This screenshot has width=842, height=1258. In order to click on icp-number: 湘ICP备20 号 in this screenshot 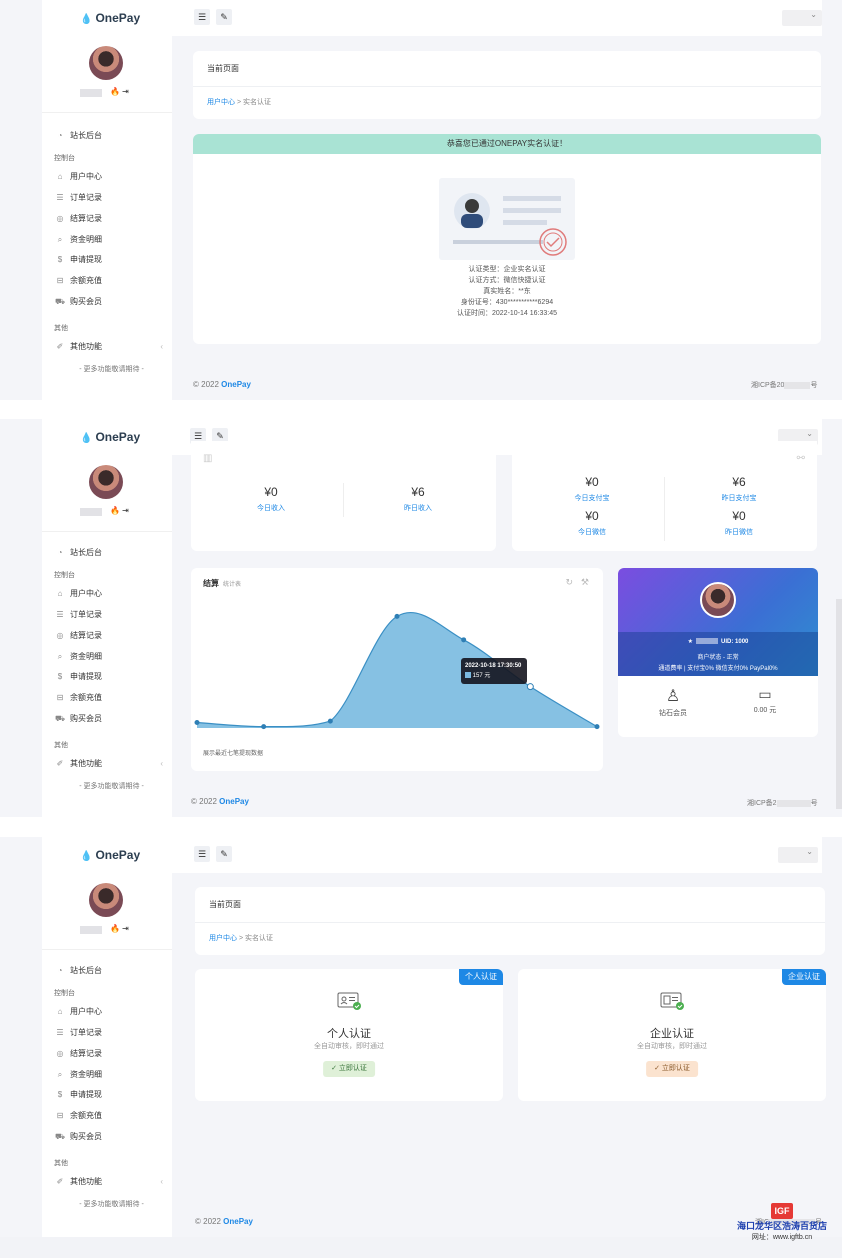, I will do `click(784, 385)`.